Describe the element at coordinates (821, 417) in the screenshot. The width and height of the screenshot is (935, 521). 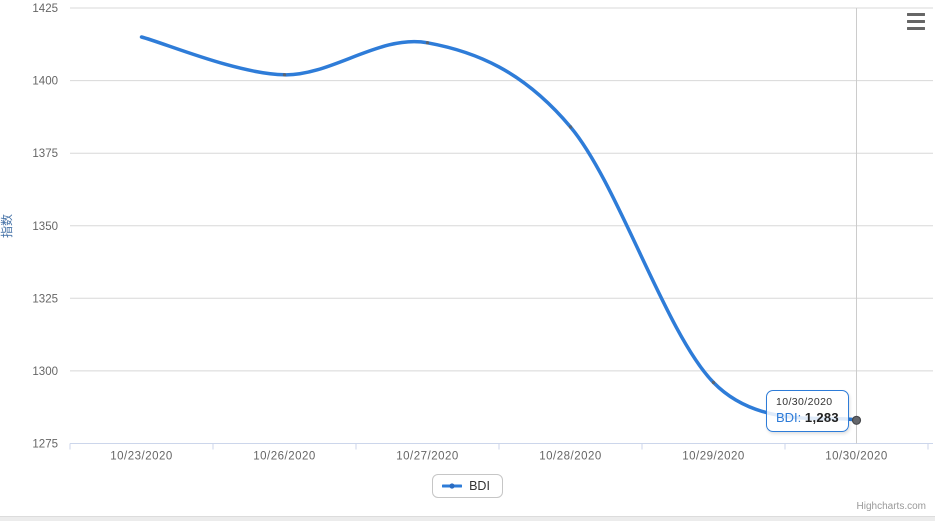
I see `tooltip-value: 1,283` at that location.